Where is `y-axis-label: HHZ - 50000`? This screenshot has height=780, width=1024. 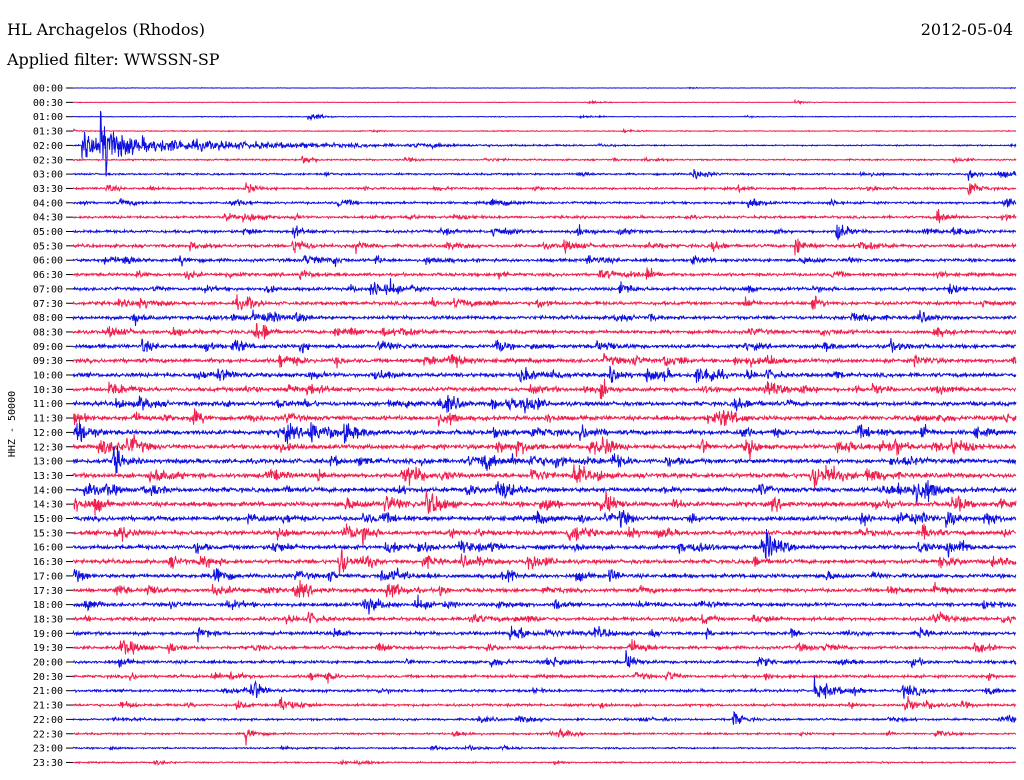 y-axis-label: HHZ - 50000 is located at coordinates (12, 424).